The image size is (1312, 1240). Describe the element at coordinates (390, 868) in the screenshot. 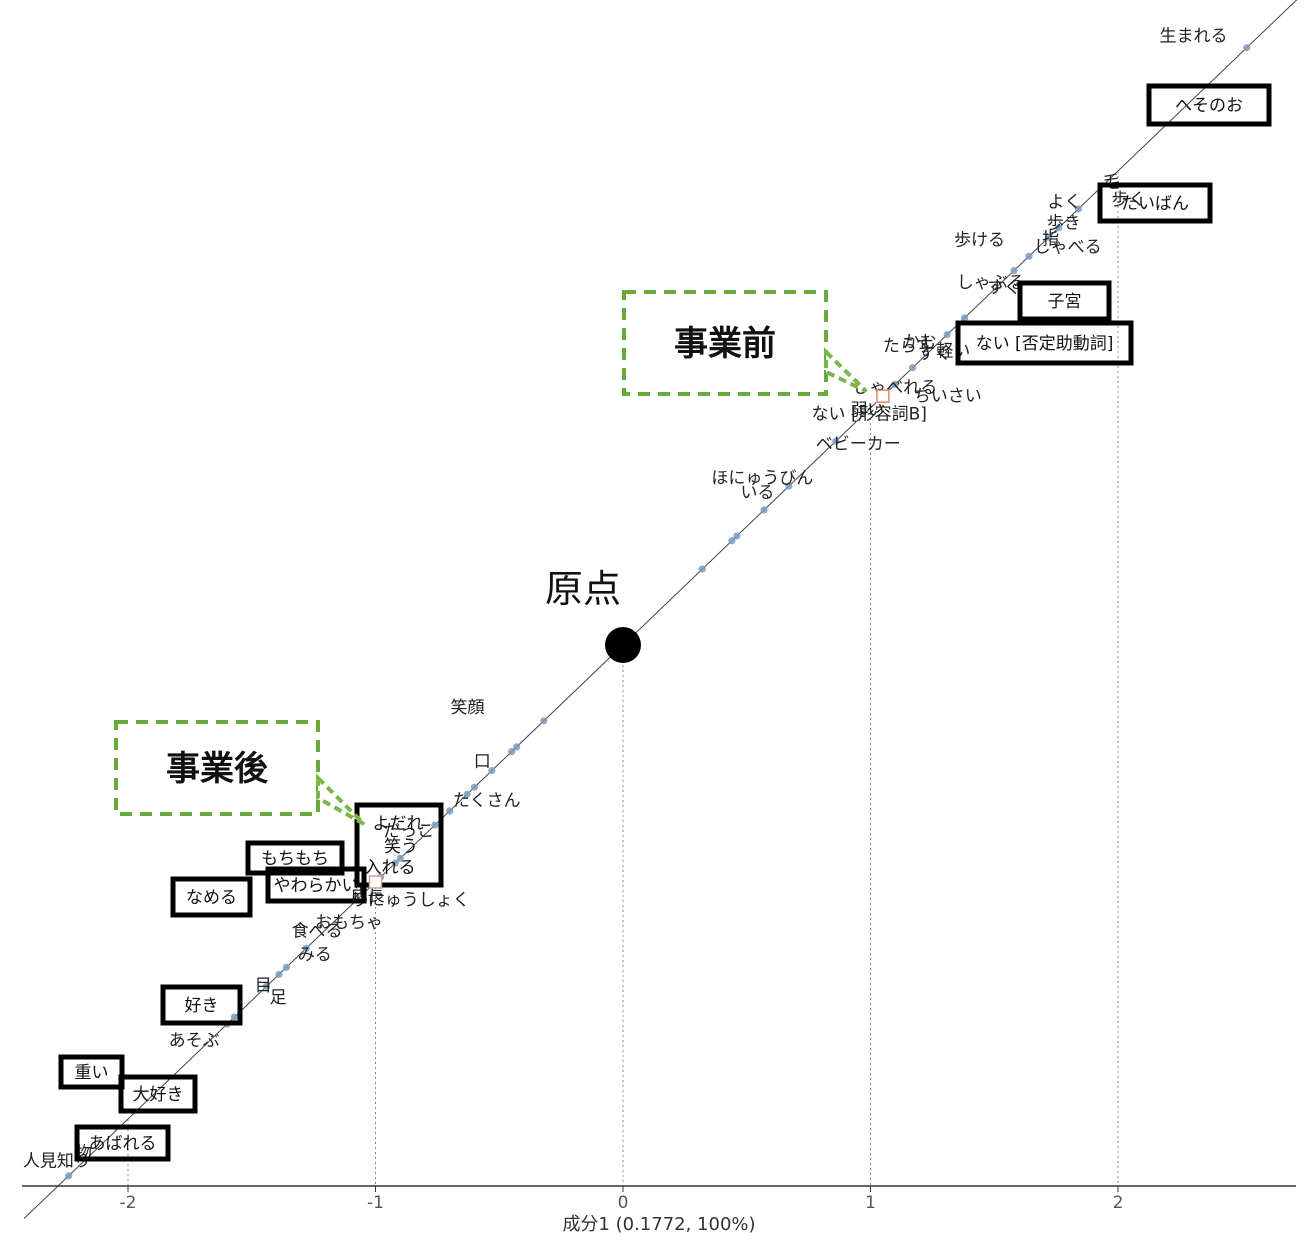

I see `highlighted-word-label: 入れる` at that location.